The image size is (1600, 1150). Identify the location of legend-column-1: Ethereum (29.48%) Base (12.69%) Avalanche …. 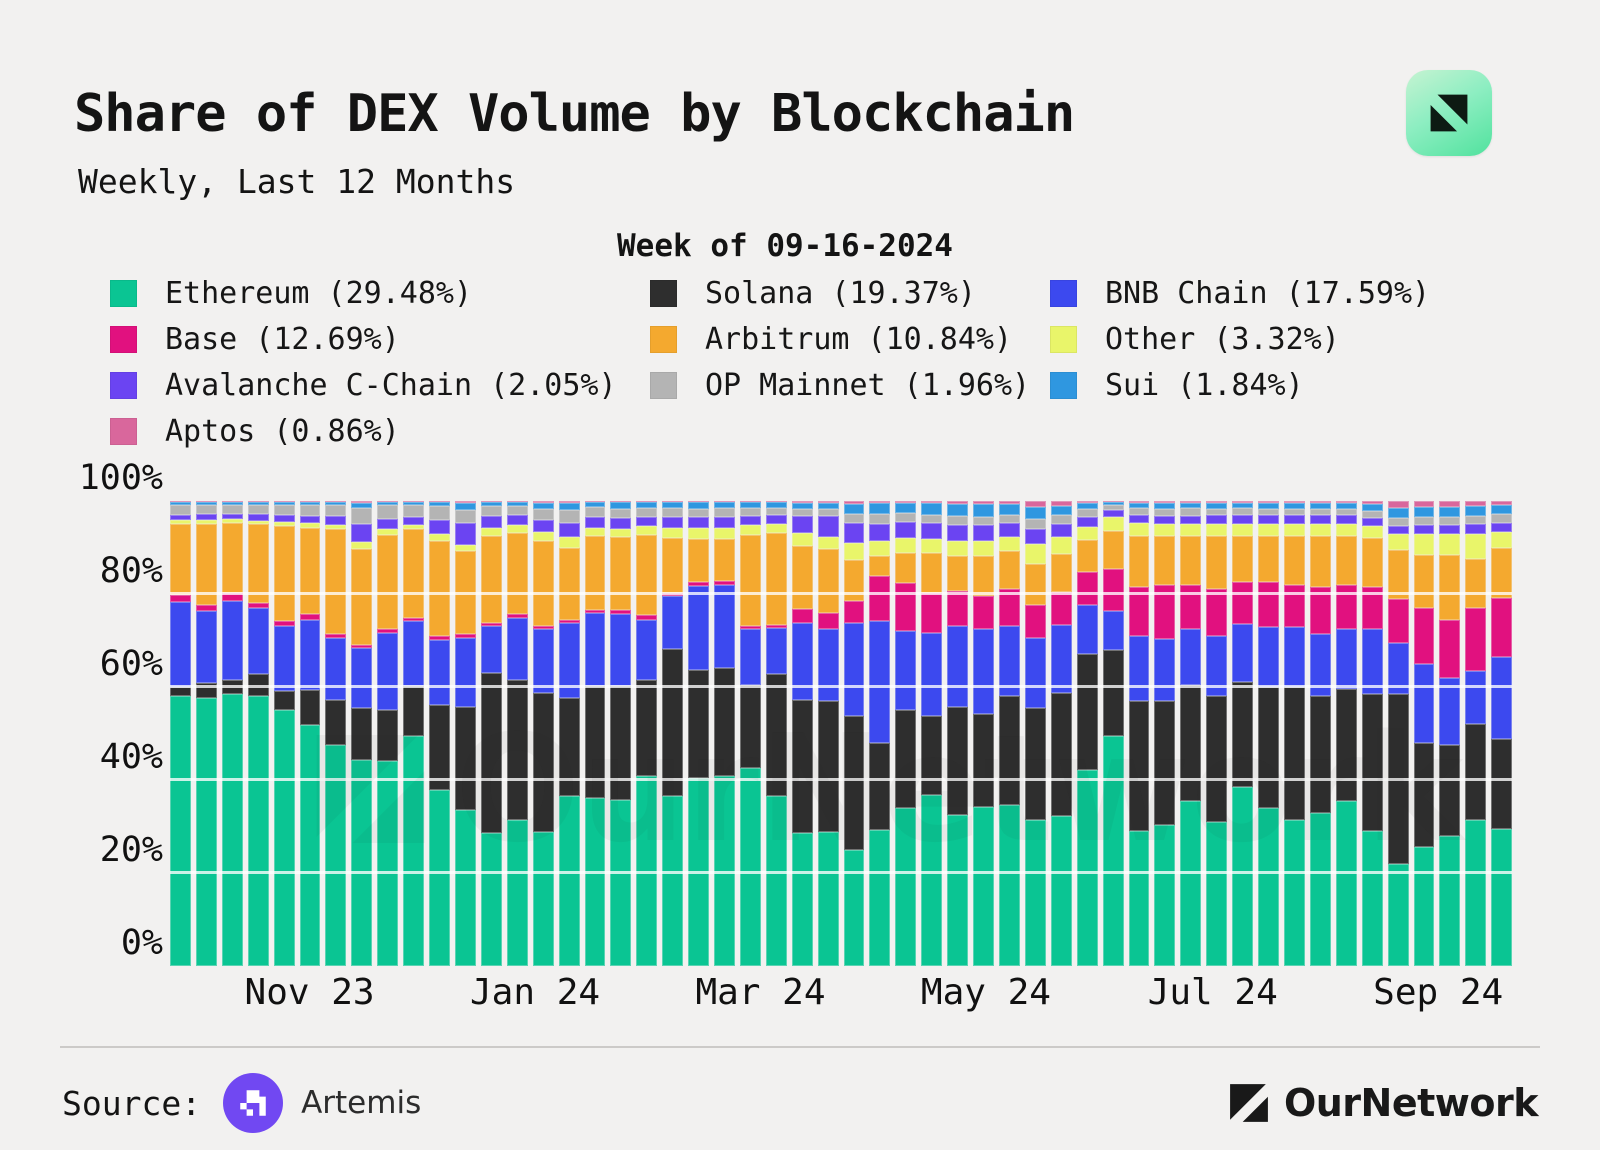
(380, 370).